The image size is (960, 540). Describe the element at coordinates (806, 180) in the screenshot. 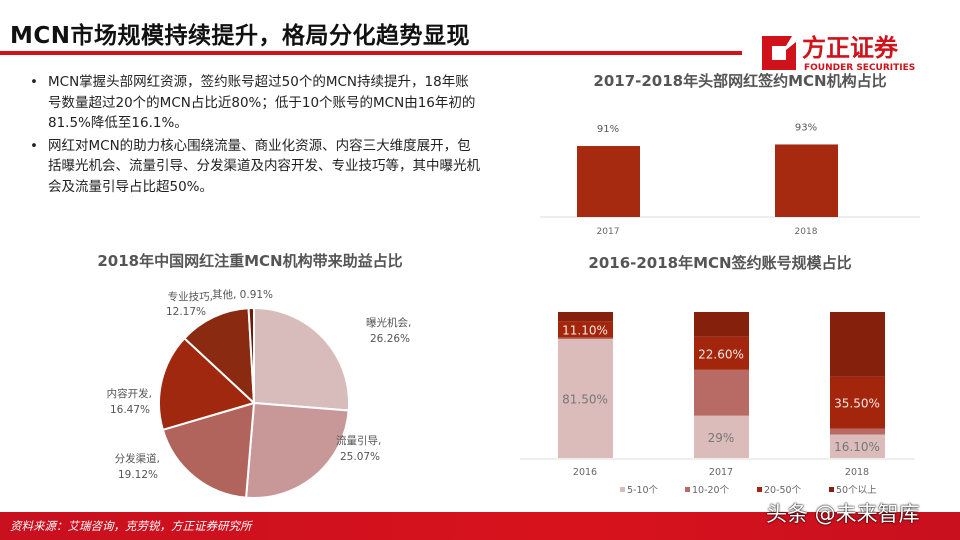

I see `bar-2018` at that location.